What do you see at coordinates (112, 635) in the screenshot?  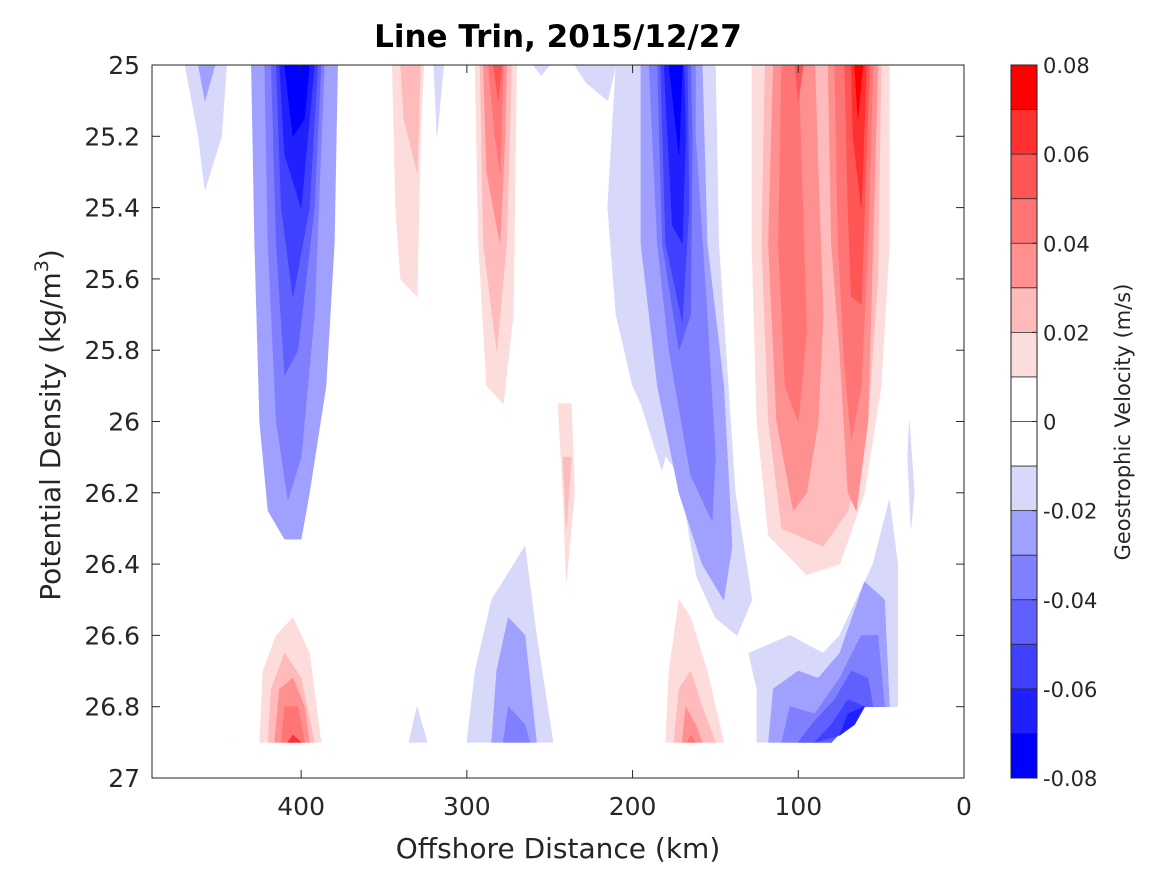 I see `y-tick-label: 26.6` at bounding box center [112, 635].